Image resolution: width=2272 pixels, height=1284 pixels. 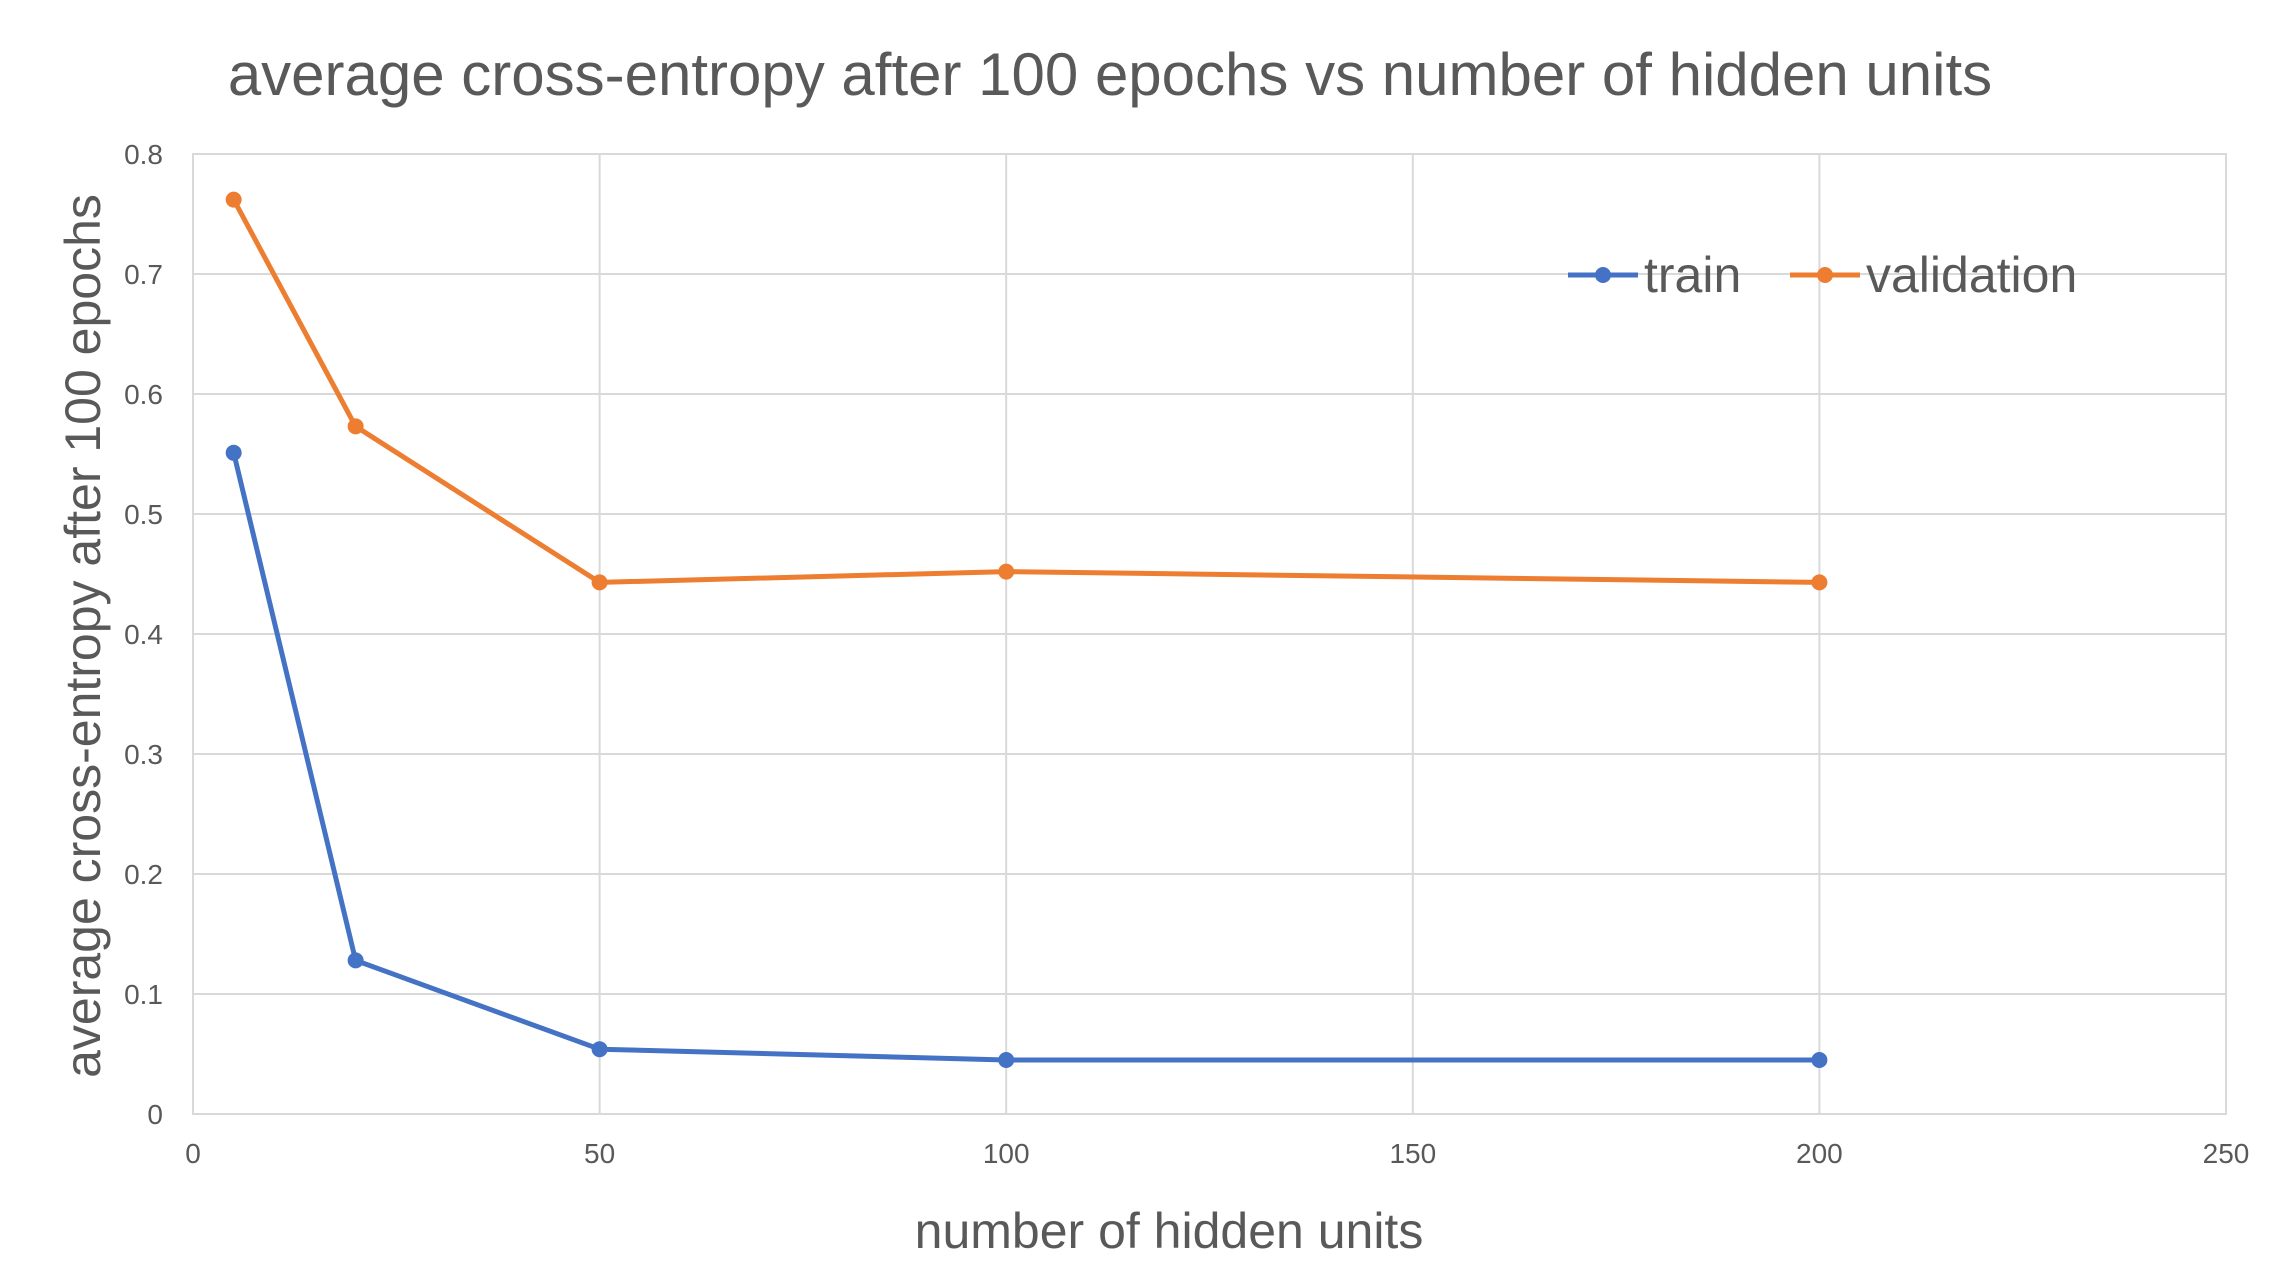 What do you see at coordinates (2226, 1153) in the screenshot?
I see `x-tick-label: 250` at bounding box center [2226, 1153].